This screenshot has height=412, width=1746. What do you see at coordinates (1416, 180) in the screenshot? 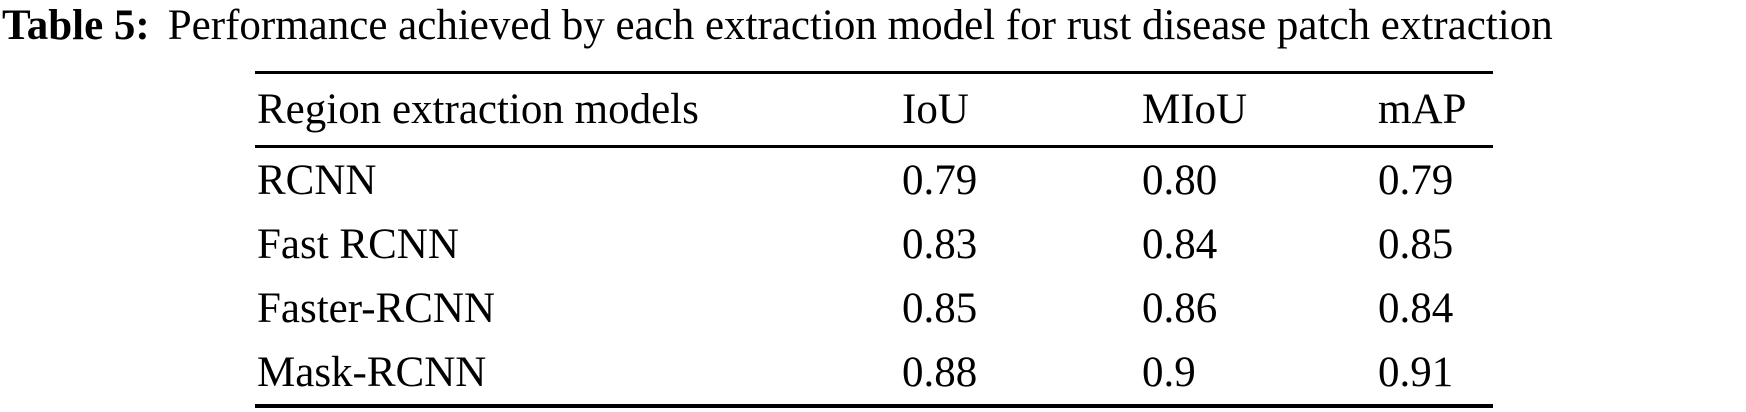
I see `cell-map-value: 0.79` at bounding box center [1416, 180].